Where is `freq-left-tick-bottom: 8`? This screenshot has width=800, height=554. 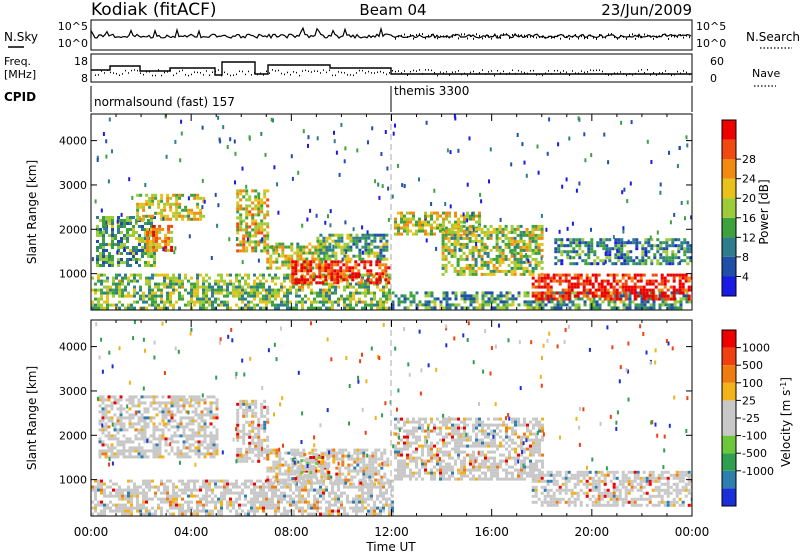
freq-left-tick-bottom: 8 is located at coordinates (84, 78).